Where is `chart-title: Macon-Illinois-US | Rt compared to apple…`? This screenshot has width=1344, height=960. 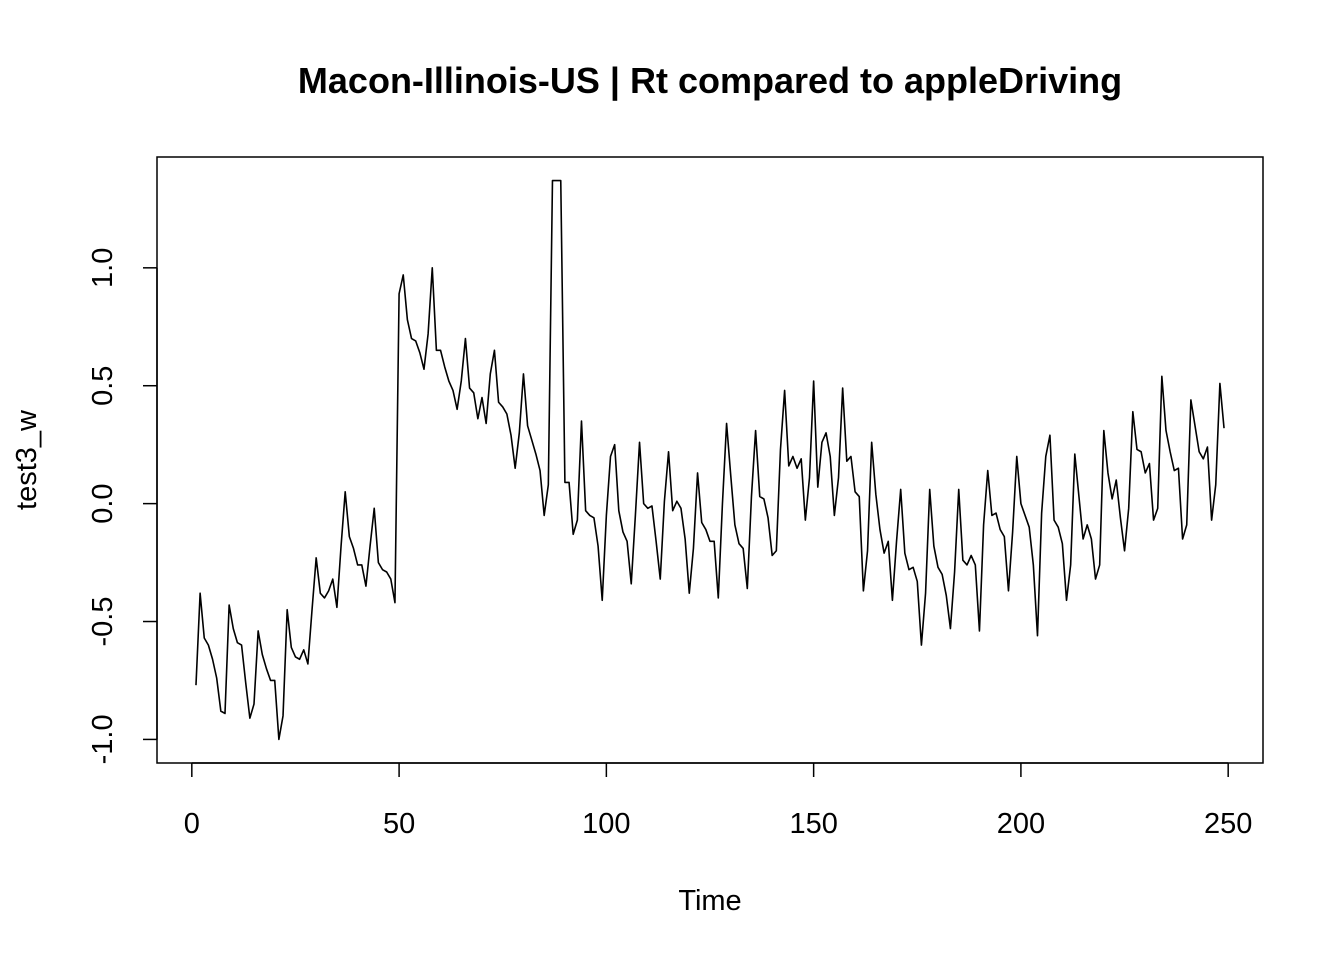 chart-title: Macon-Illinois-US | Rt compared to apple… is located at coordinates (710, 81).